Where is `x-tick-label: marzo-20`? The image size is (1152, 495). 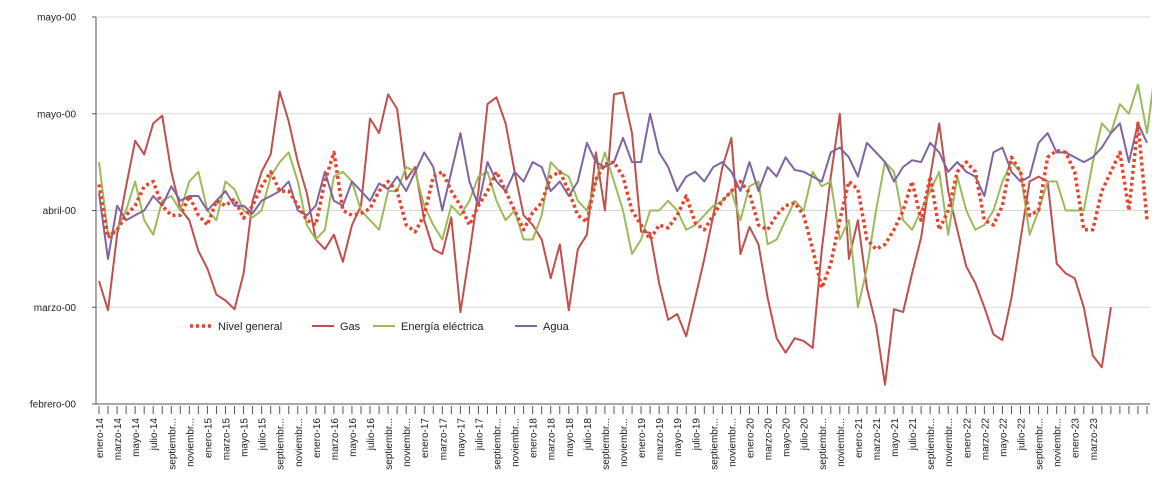 x-tick-label: marzo-20 is located at coordinates (769, 439).